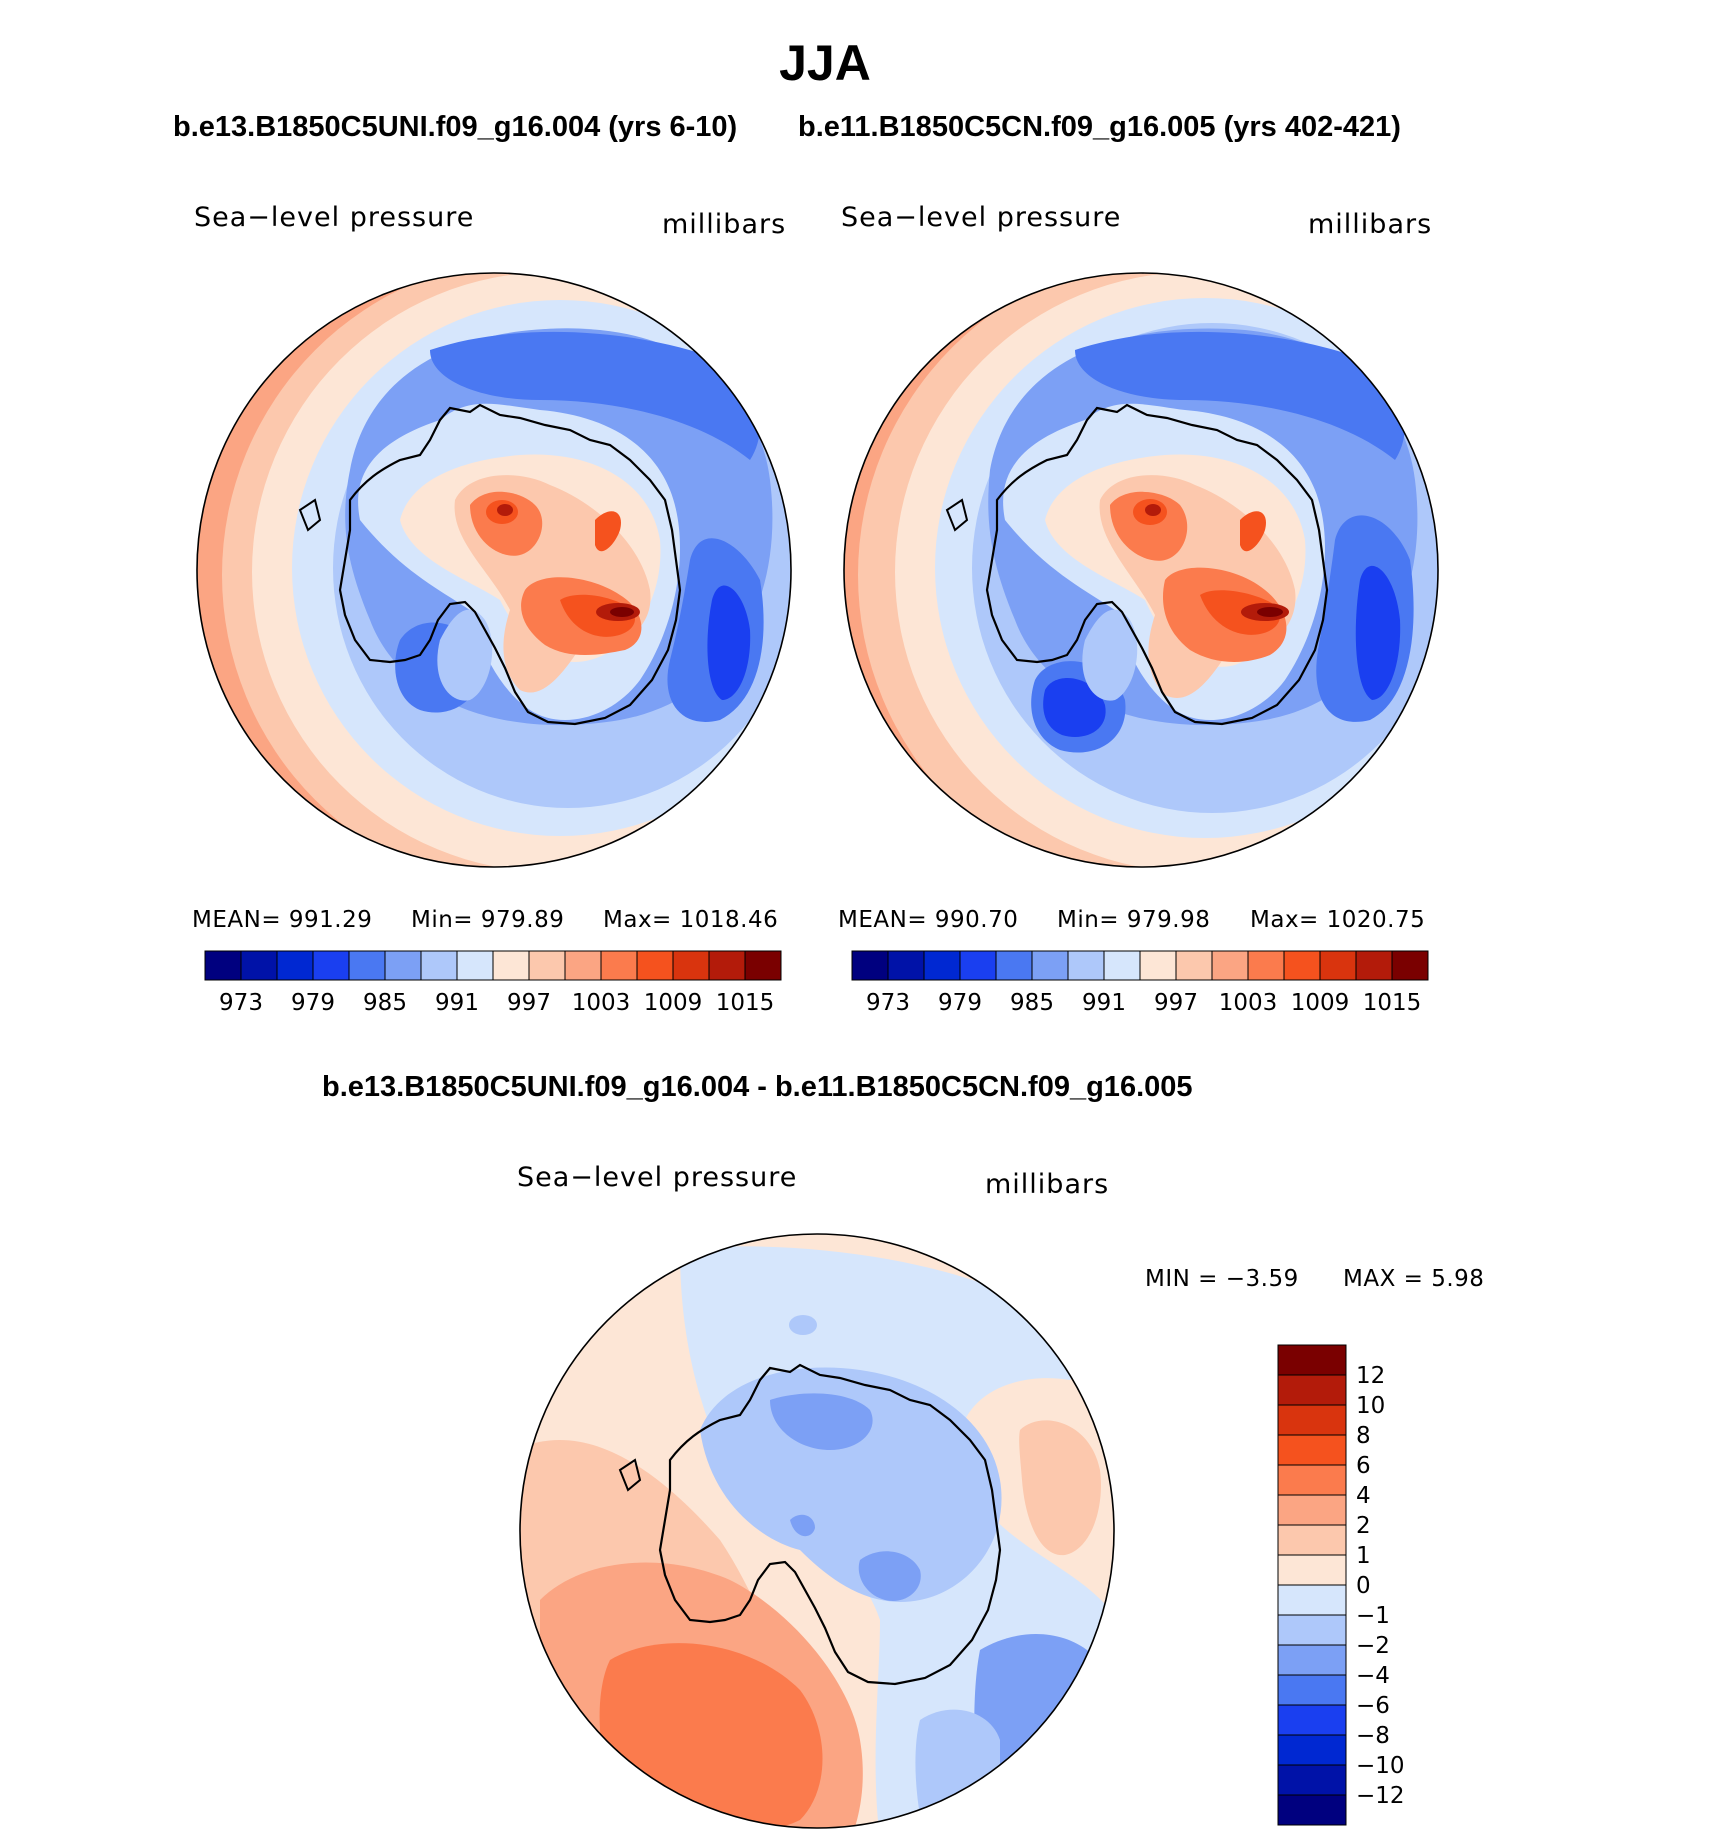 This screenshot has height=1839, width=1710. What do you see at coordinates (691, 920) in the screenshot?
I see `panel1-max: Max= 1018.46` at bounding box center [691, 920].